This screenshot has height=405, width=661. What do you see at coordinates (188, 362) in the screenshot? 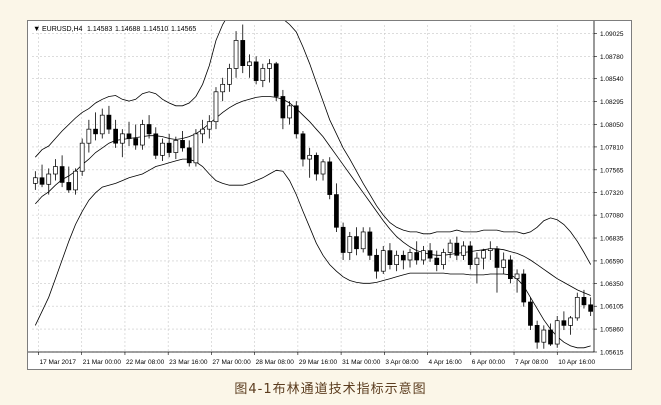
I see `x-tick-label: 23 Mar 16:00` at bounding box center [188, 362].